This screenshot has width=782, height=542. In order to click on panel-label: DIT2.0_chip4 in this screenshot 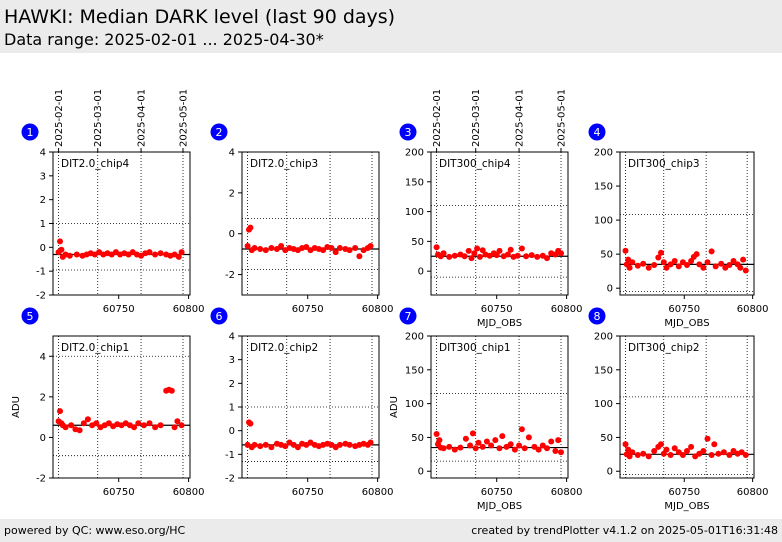, I will do `click(95, 164)`.